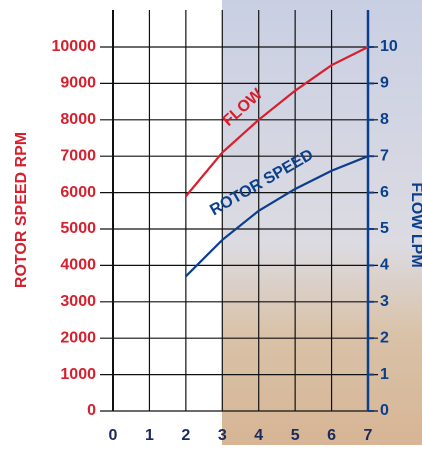 This screenshot has width=422, height=450. Describe the element at coordinates (384, 265) in the screenshot. I see `y2-tick-label: 4` at that location.